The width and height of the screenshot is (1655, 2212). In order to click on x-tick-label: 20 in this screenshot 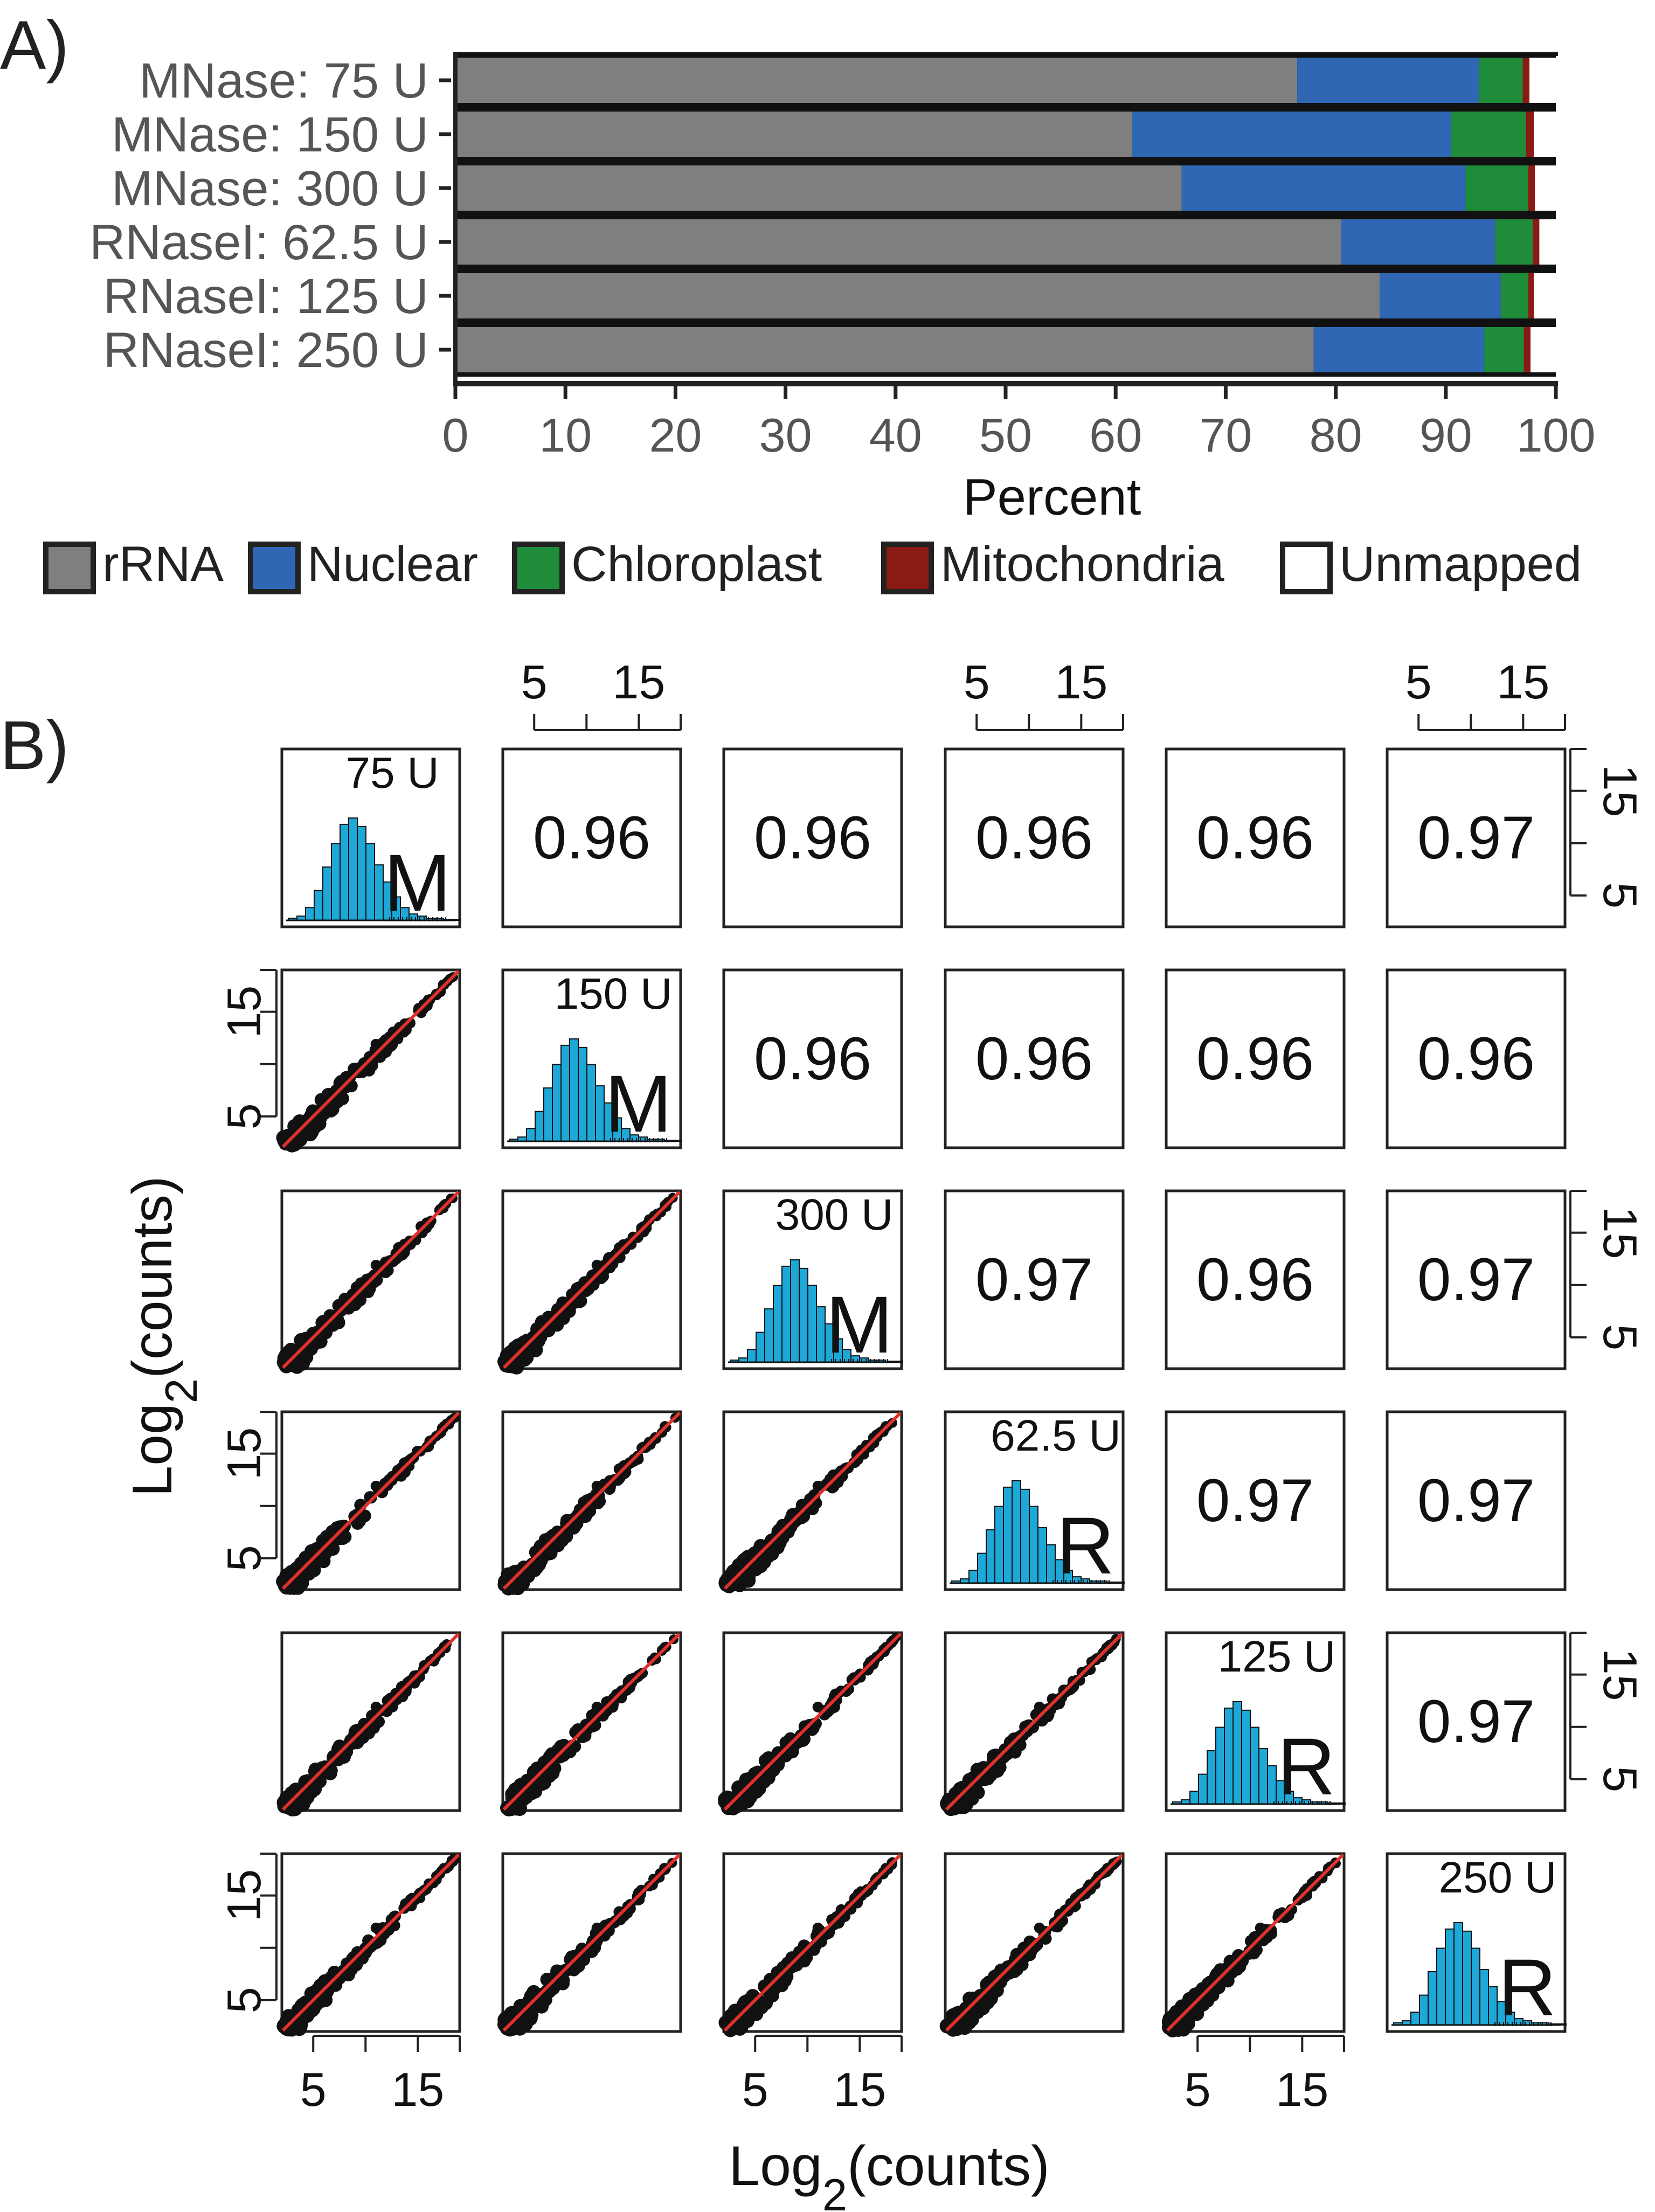, I will do `click(675, 435)`.